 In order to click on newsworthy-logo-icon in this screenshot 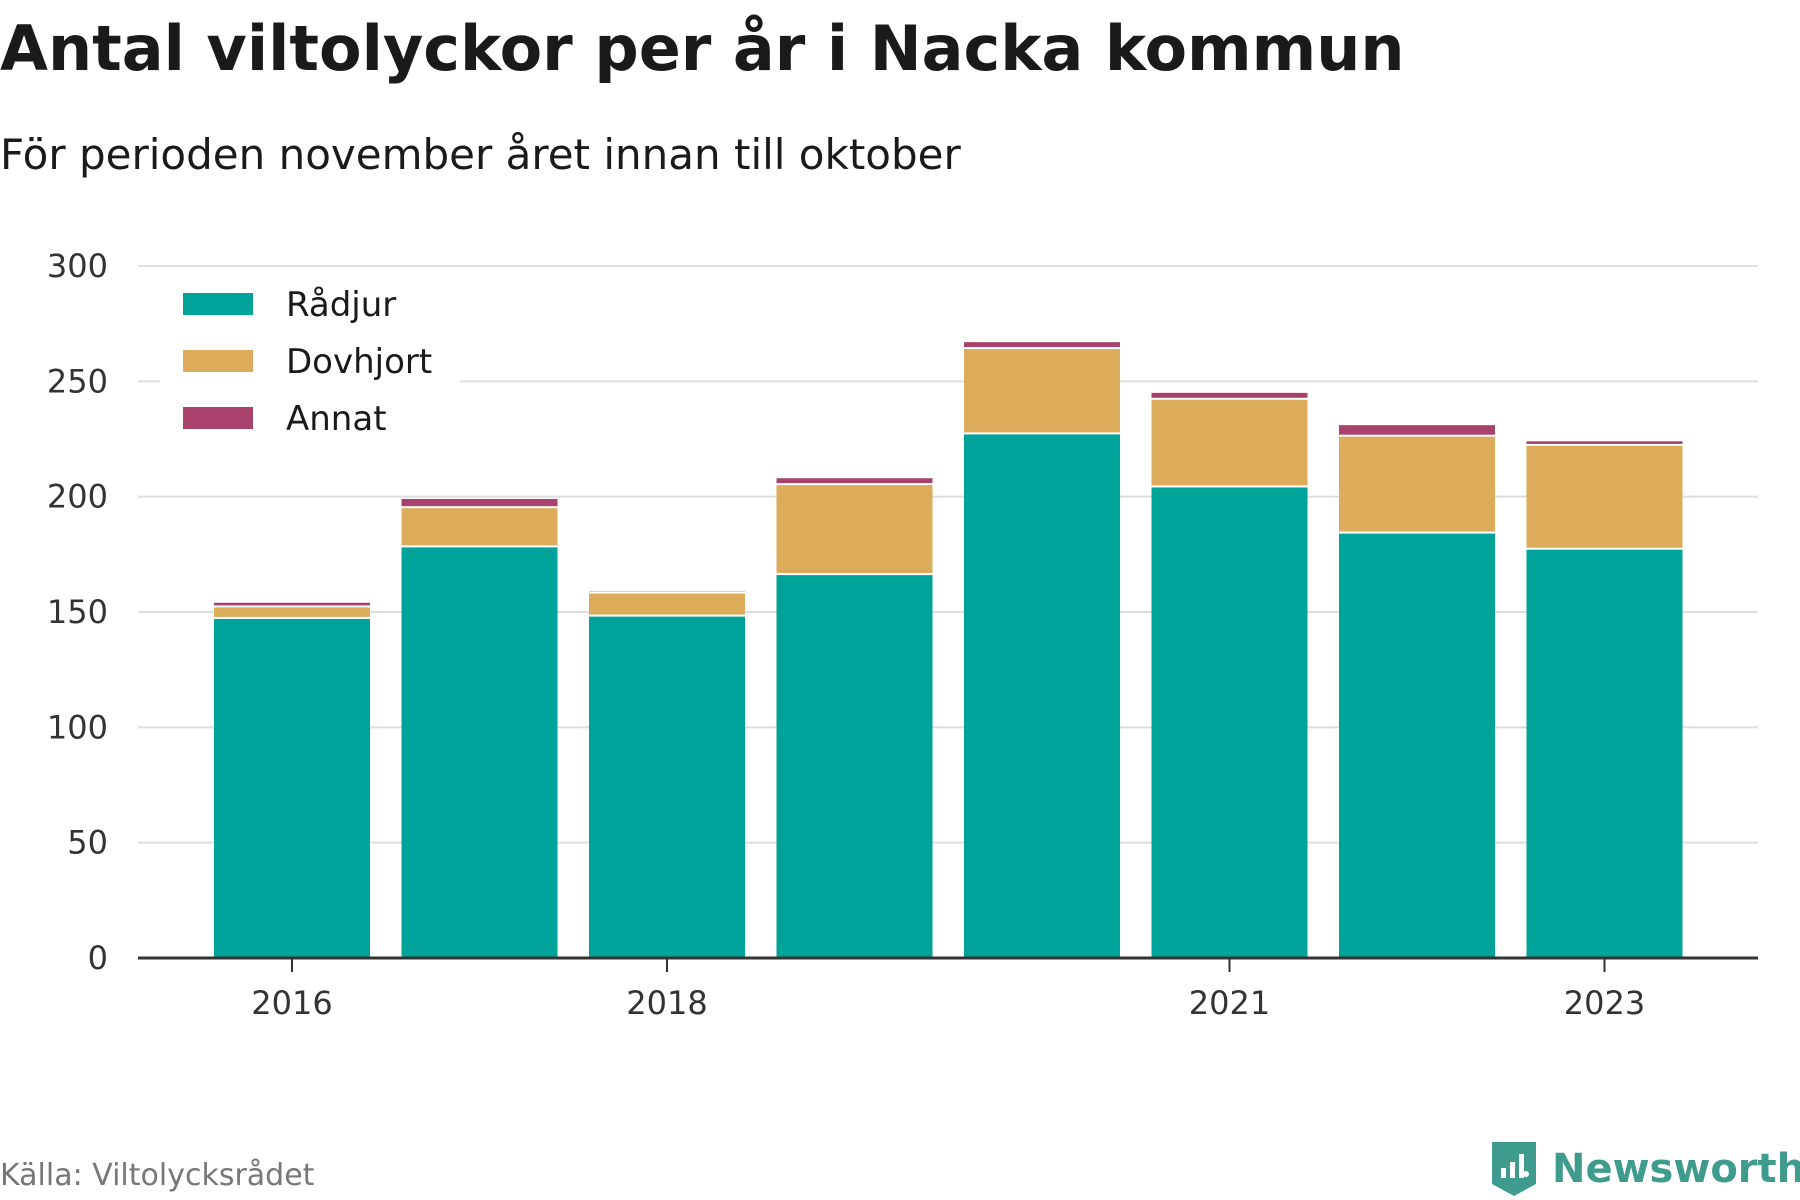, I will do `click(1514, 1169)`.